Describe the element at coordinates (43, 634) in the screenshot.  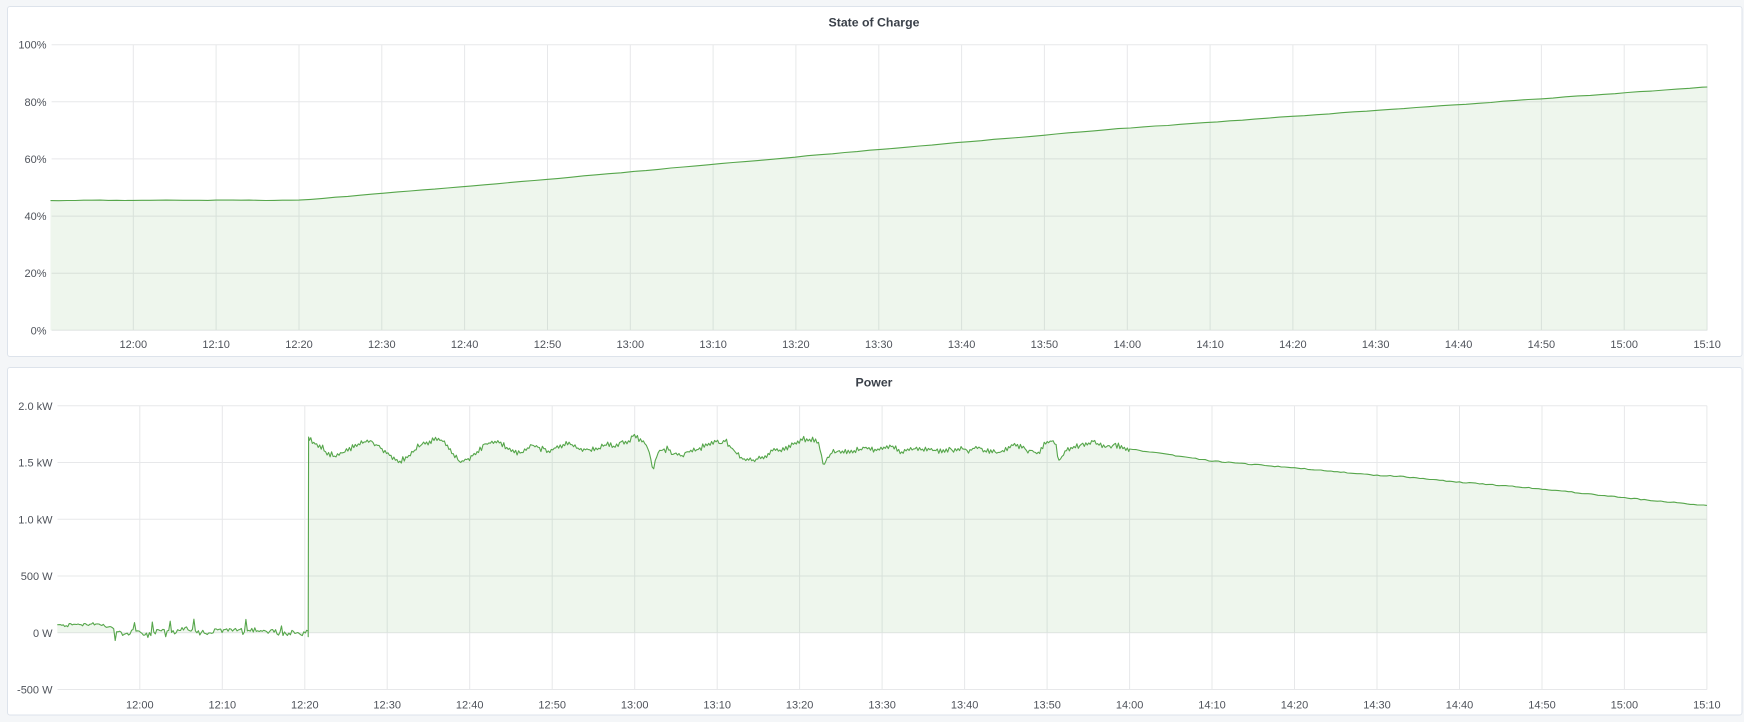
I see `svg-text: 0 W` at that location.